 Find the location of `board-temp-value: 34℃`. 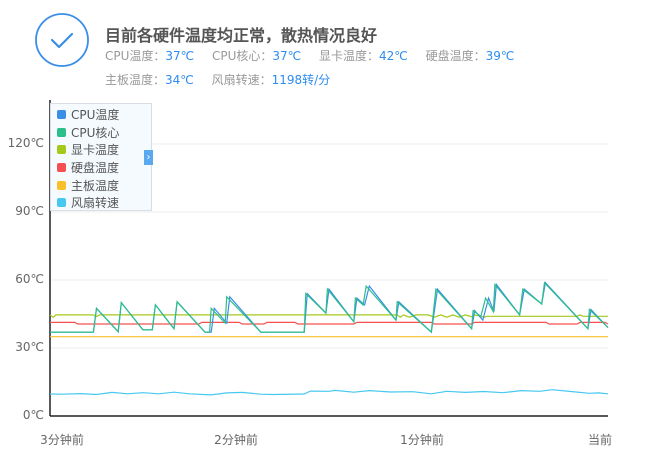

board-temp-value: 34℃ is located at coordinates (179, 80).